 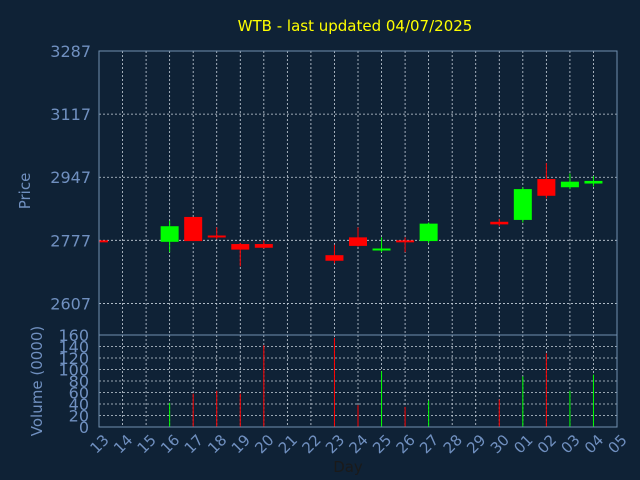 I want to click on x-tick-label: 05, so click(x=618, y=444).